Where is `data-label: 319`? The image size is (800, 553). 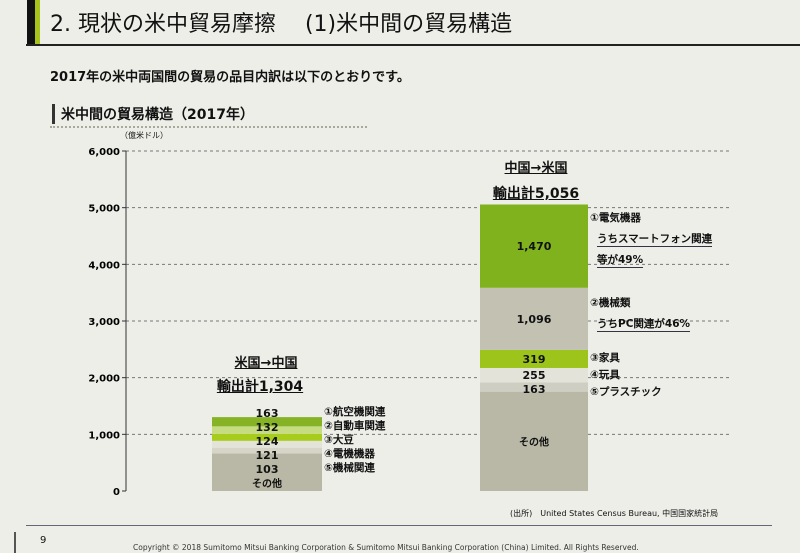
data-label: 319 is located at coordinates (534, 359).